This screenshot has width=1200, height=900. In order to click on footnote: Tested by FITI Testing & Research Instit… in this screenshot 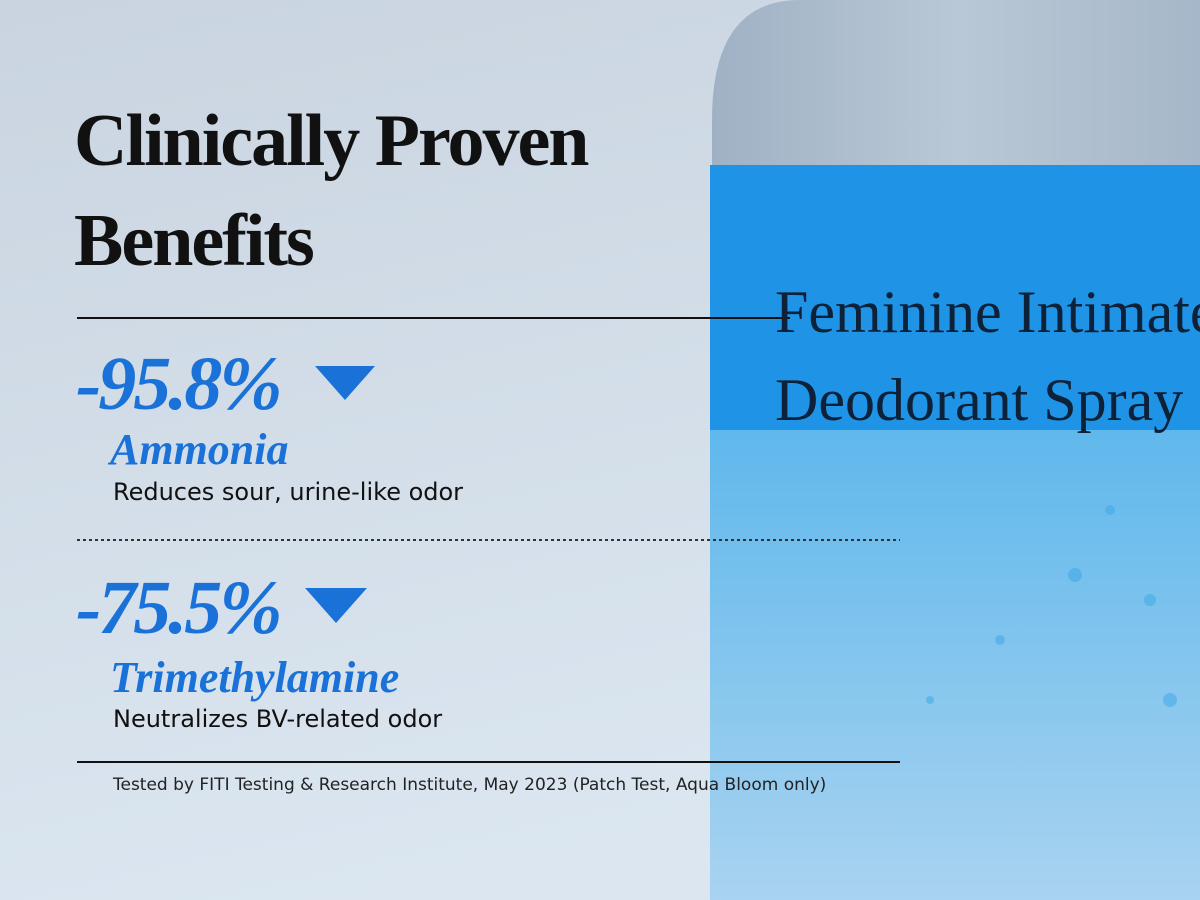, I will do `click(470, 785)`.